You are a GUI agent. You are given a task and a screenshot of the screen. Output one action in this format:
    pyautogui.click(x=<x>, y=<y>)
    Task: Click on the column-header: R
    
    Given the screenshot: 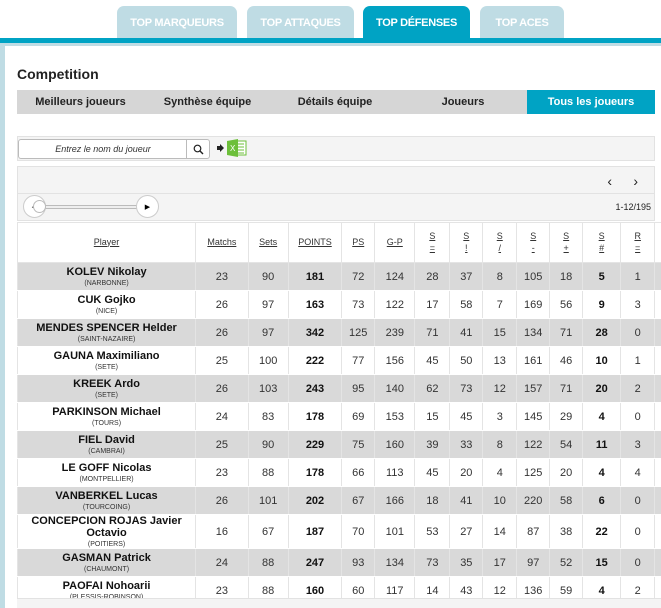 What is the action you would take?
    pyautogui.click(x=657, y=242)
    